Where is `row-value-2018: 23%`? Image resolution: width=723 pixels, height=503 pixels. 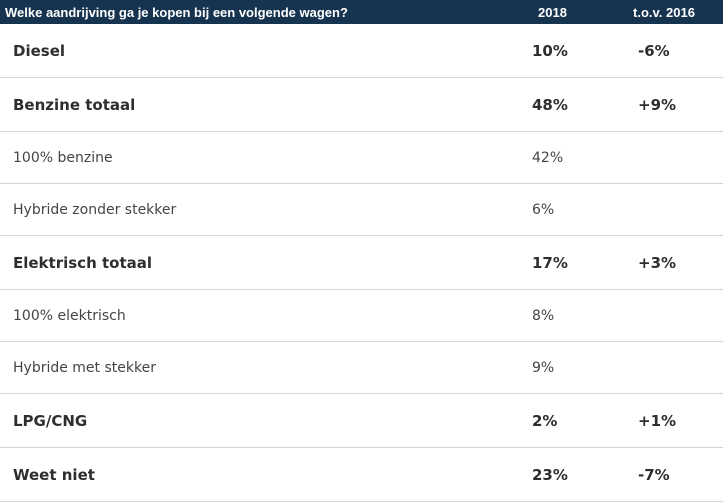 row-value-2018: 23% is located at coordinates (550, 474).